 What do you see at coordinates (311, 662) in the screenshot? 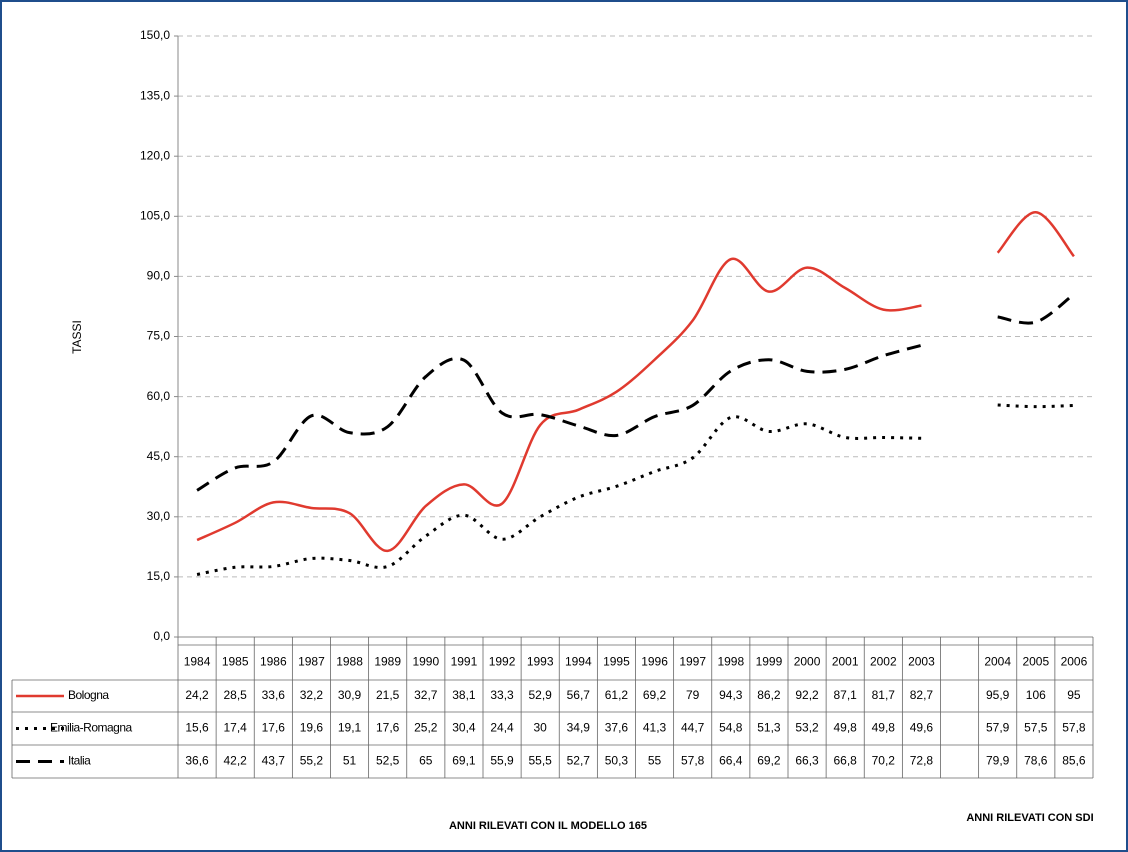
I see `x-tick-label: 1987` at bounding box center [311, 662].